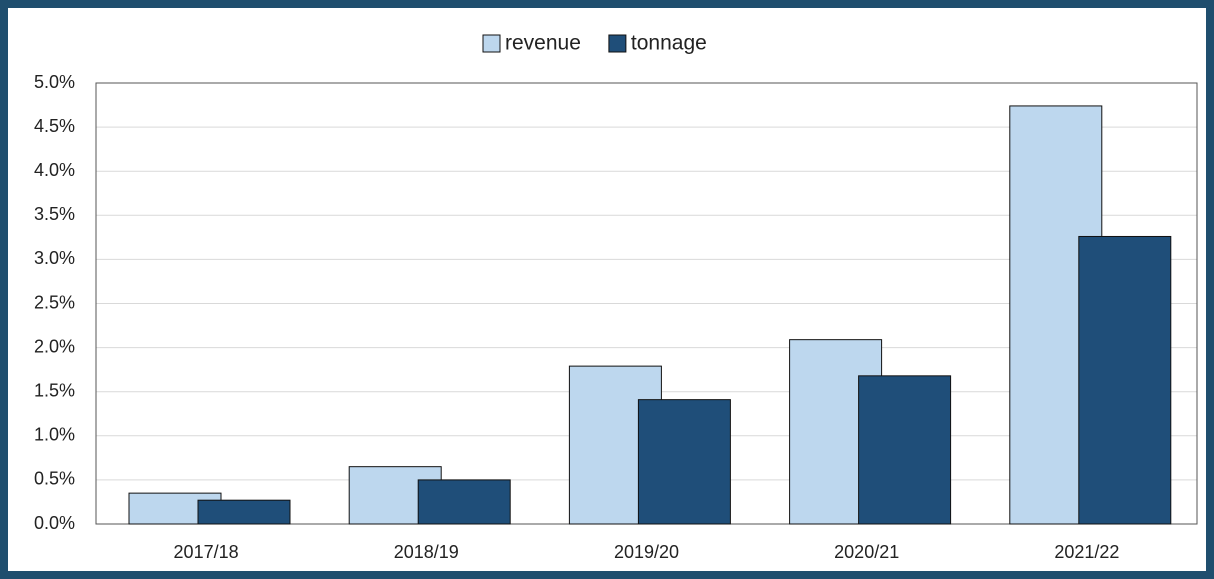 This screenshot has height=579, width=1214. Describe the element at coordinates (54, 302) in the screenshot. I see `y-tick-label: 2.5%` at that location.